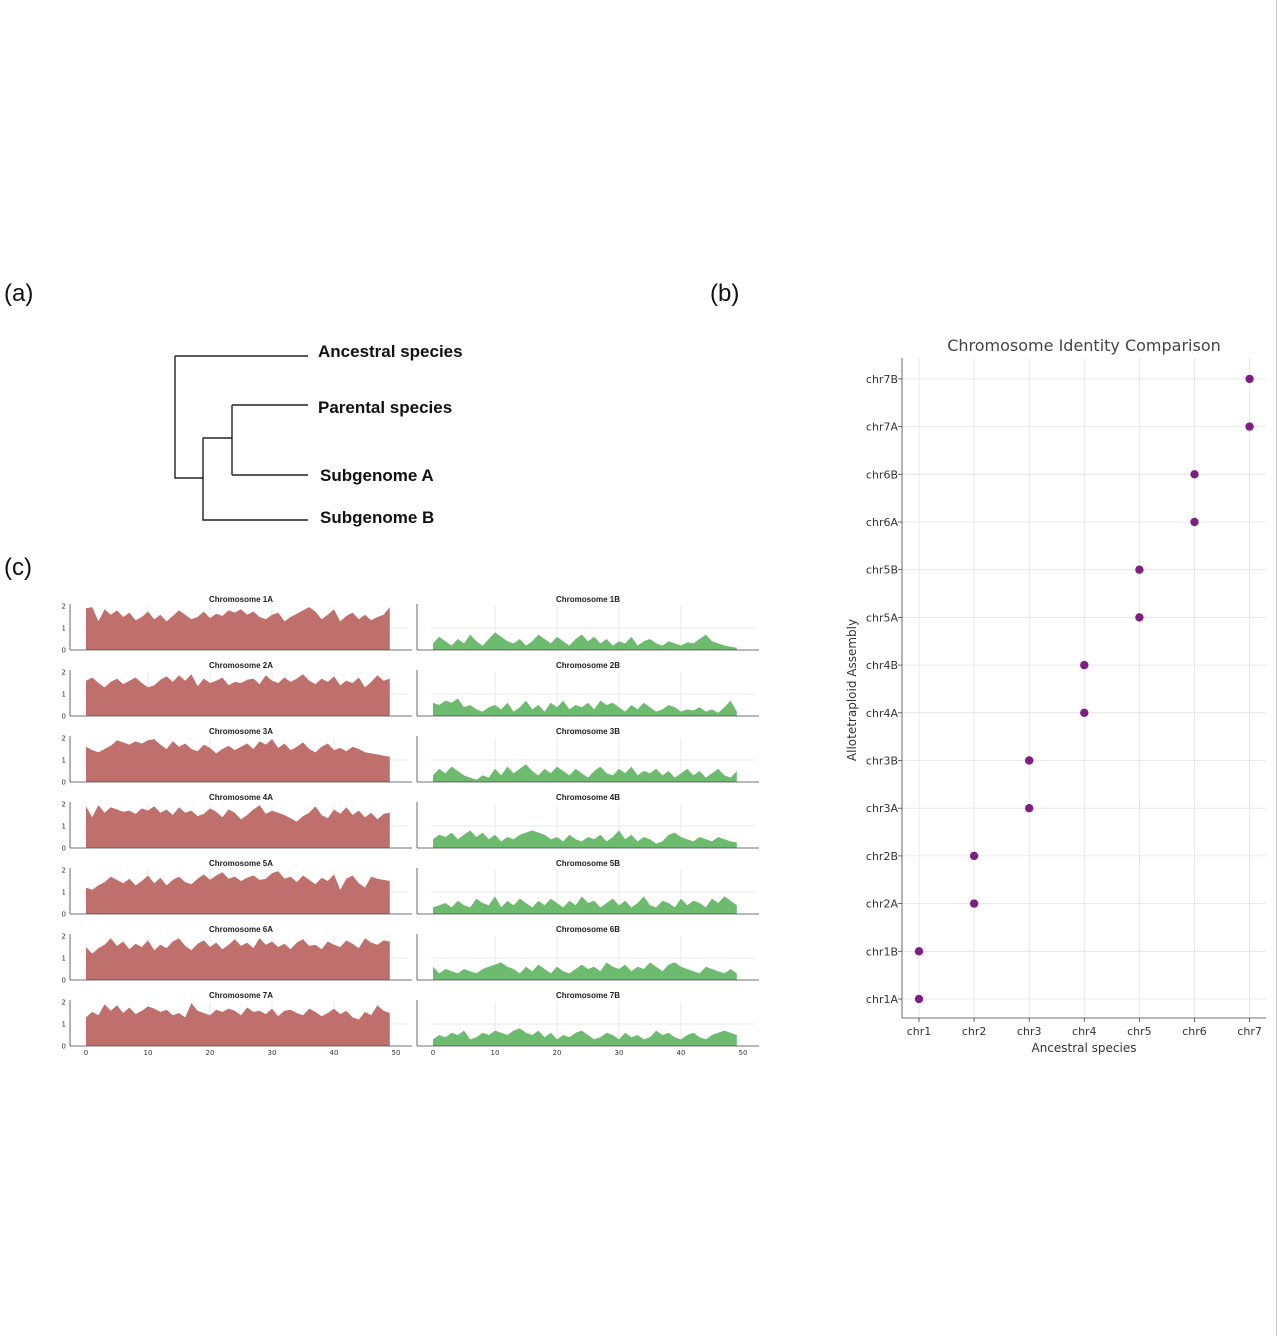 The image size is (1280, 1336). Describe the element at coordinates (882, 522) in the screenshot. I see `dot-y-tick-label: chr6A` at that location.